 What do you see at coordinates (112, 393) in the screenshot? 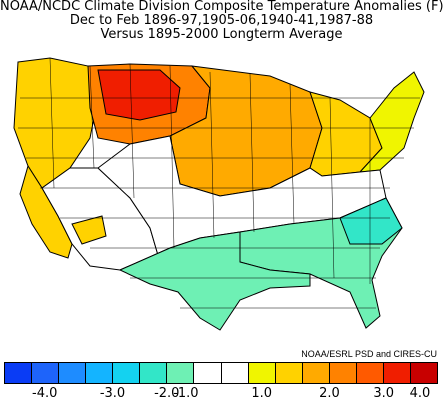
I see `legend-tick-label: -3.0` at bounding box center [112, 393].